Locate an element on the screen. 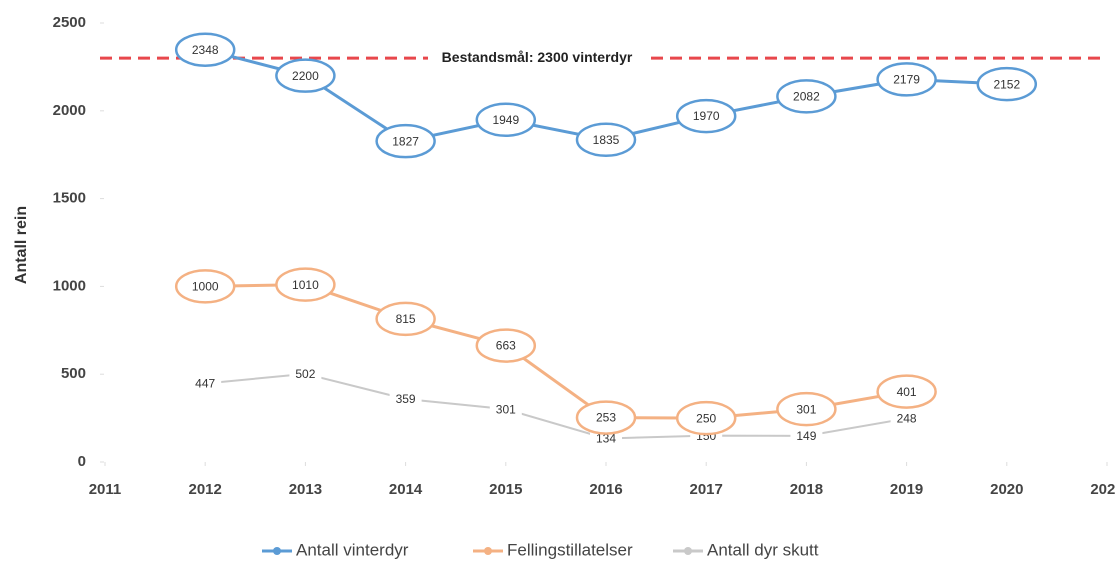 Image resolution: width=1115 pixels, height=562 pixels. data-label: 2152 is located at coordinates (1006, 84).